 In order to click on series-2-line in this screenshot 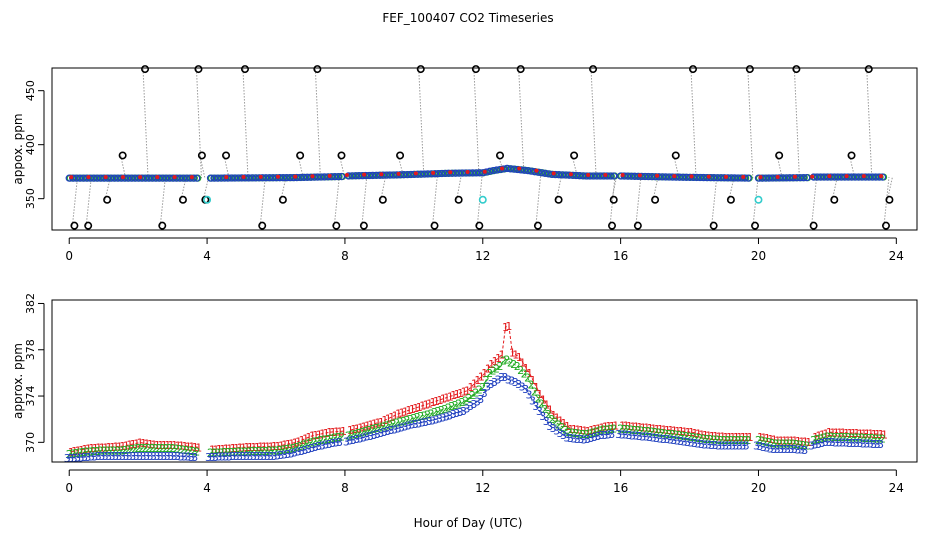, I will do `click(848, 438)`.